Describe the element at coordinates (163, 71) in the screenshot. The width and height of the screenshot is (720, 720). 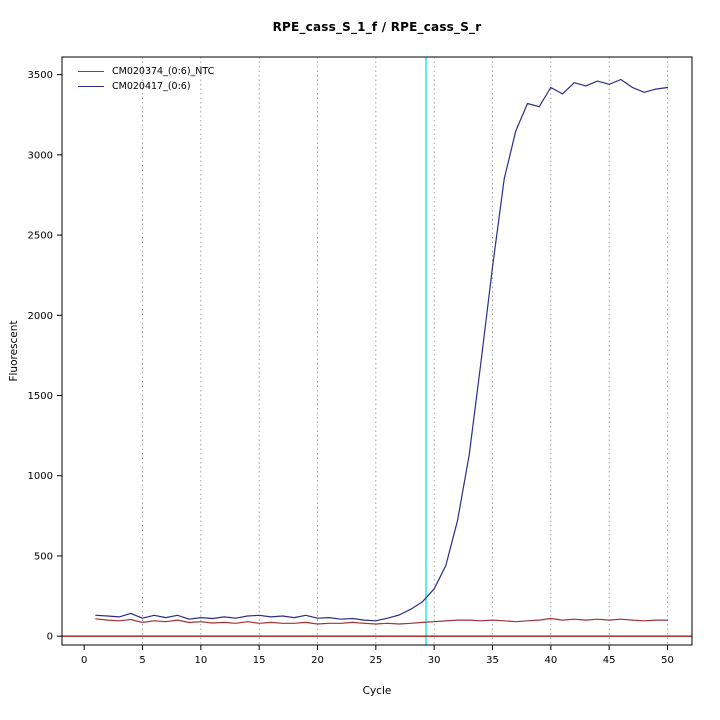
I see `legend-label-ntc: CM020374_(0:6)_NTC` at that location.